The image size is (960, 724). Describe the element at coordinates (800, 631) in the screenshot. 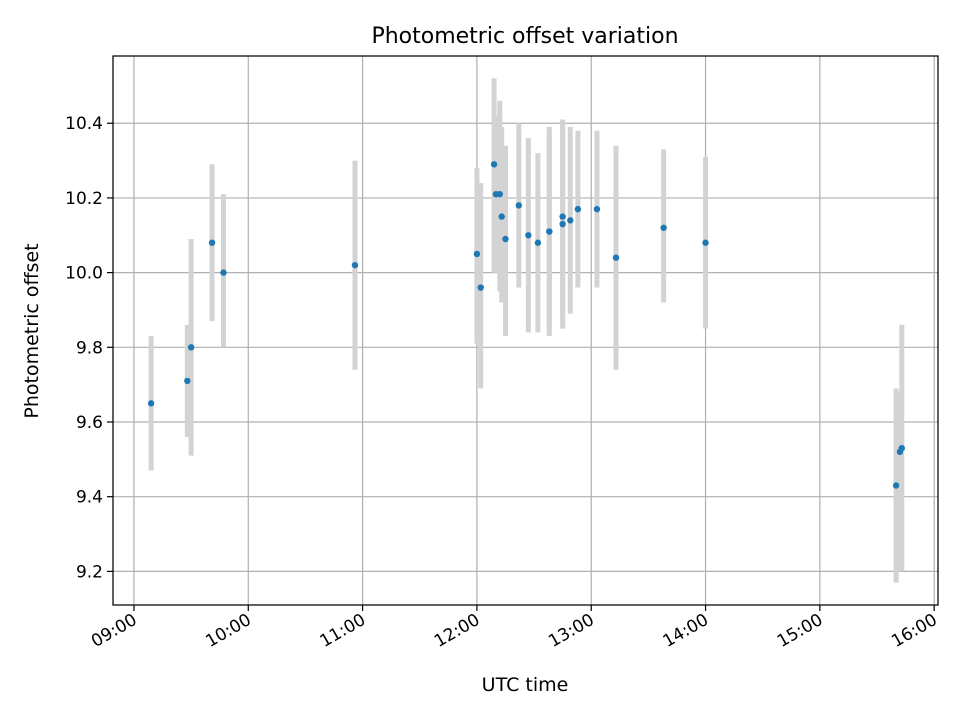

I see `x-tick-label: 15:00` at that location.